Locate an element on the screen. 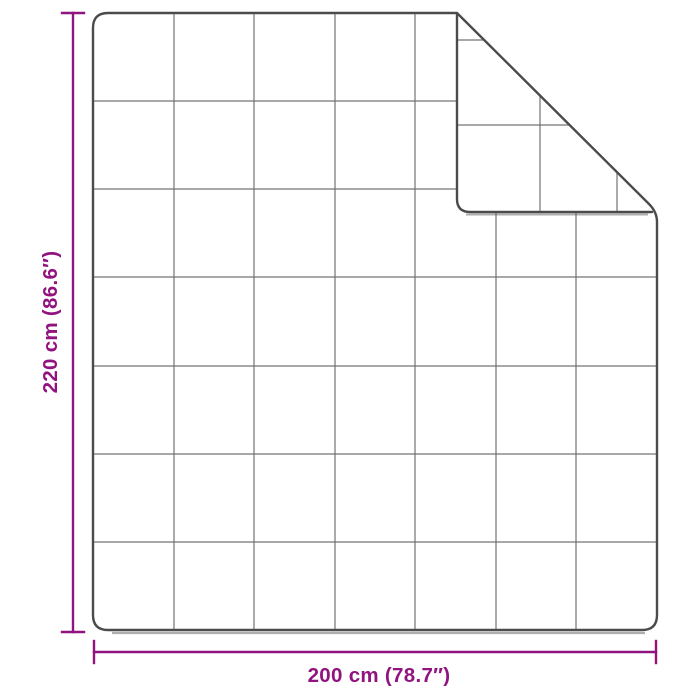  height-dimension: 220 cm (86.6″) is located at coordinates (62, 322).